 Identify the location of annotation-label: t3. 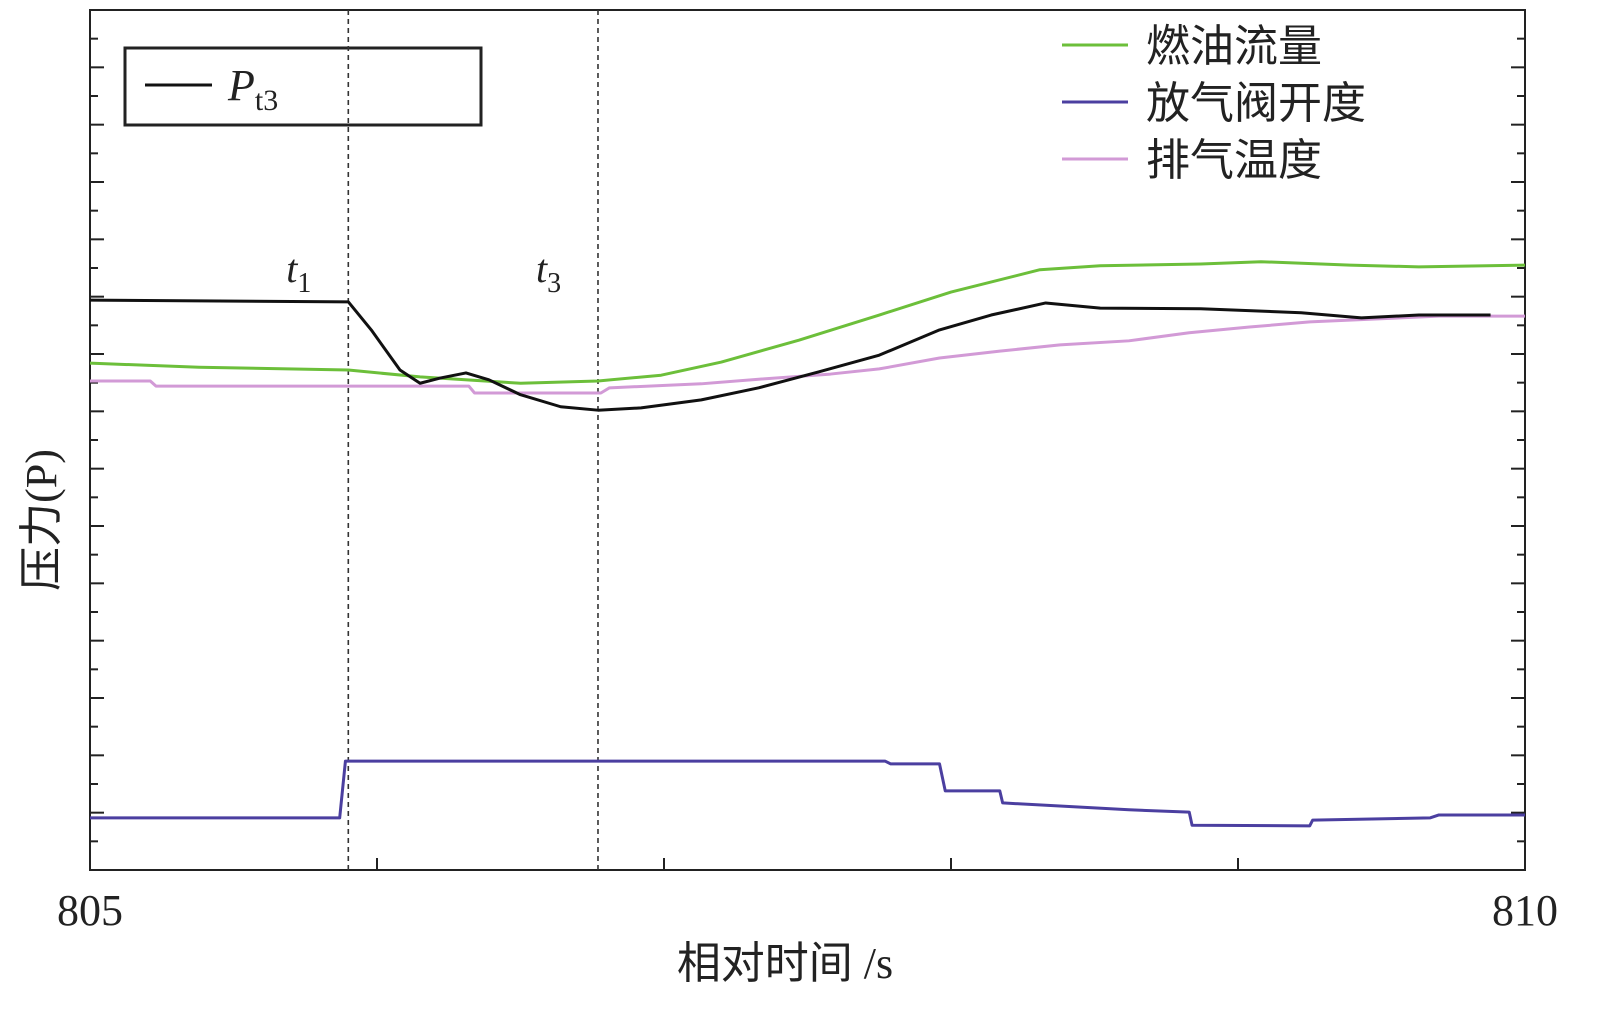
(548, 272).